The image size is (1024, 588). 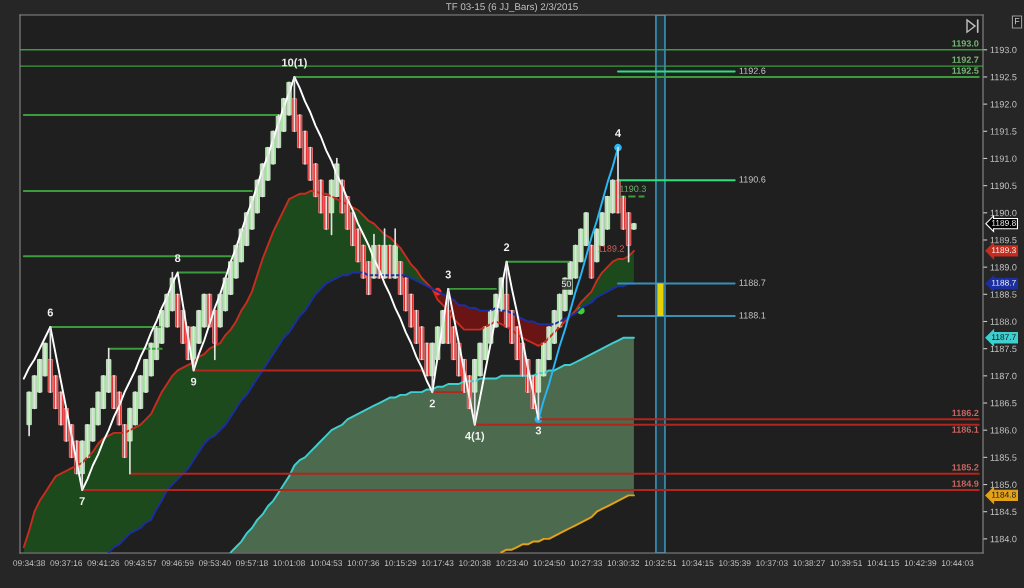 What do you see at coordinates (1003, 337) in the screenshot?
I see `text: 1187.7` at bounding box center [1003, 337].